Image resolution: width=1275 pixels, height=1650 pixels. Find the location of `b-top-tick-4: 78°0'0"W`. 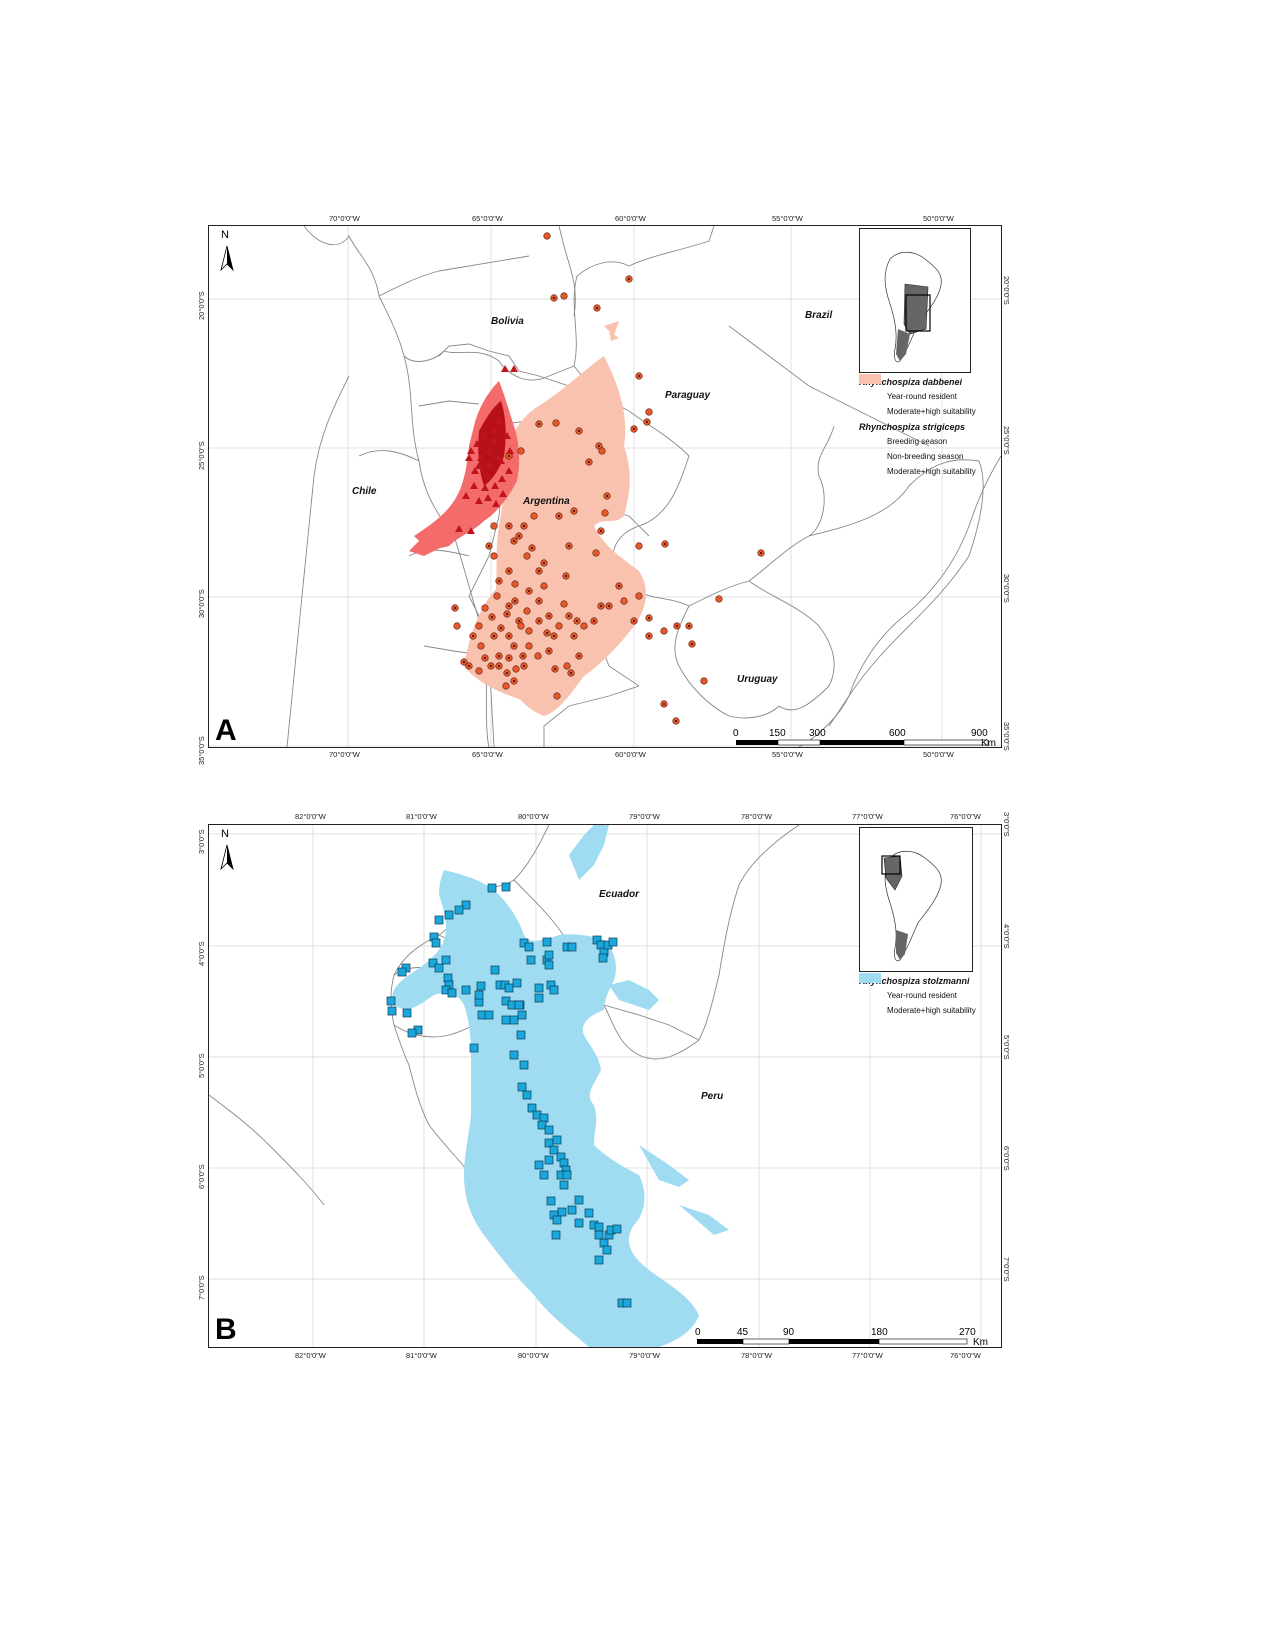

b-top-tick-4: 78°0'0"W is located at coordinates (756, 816).